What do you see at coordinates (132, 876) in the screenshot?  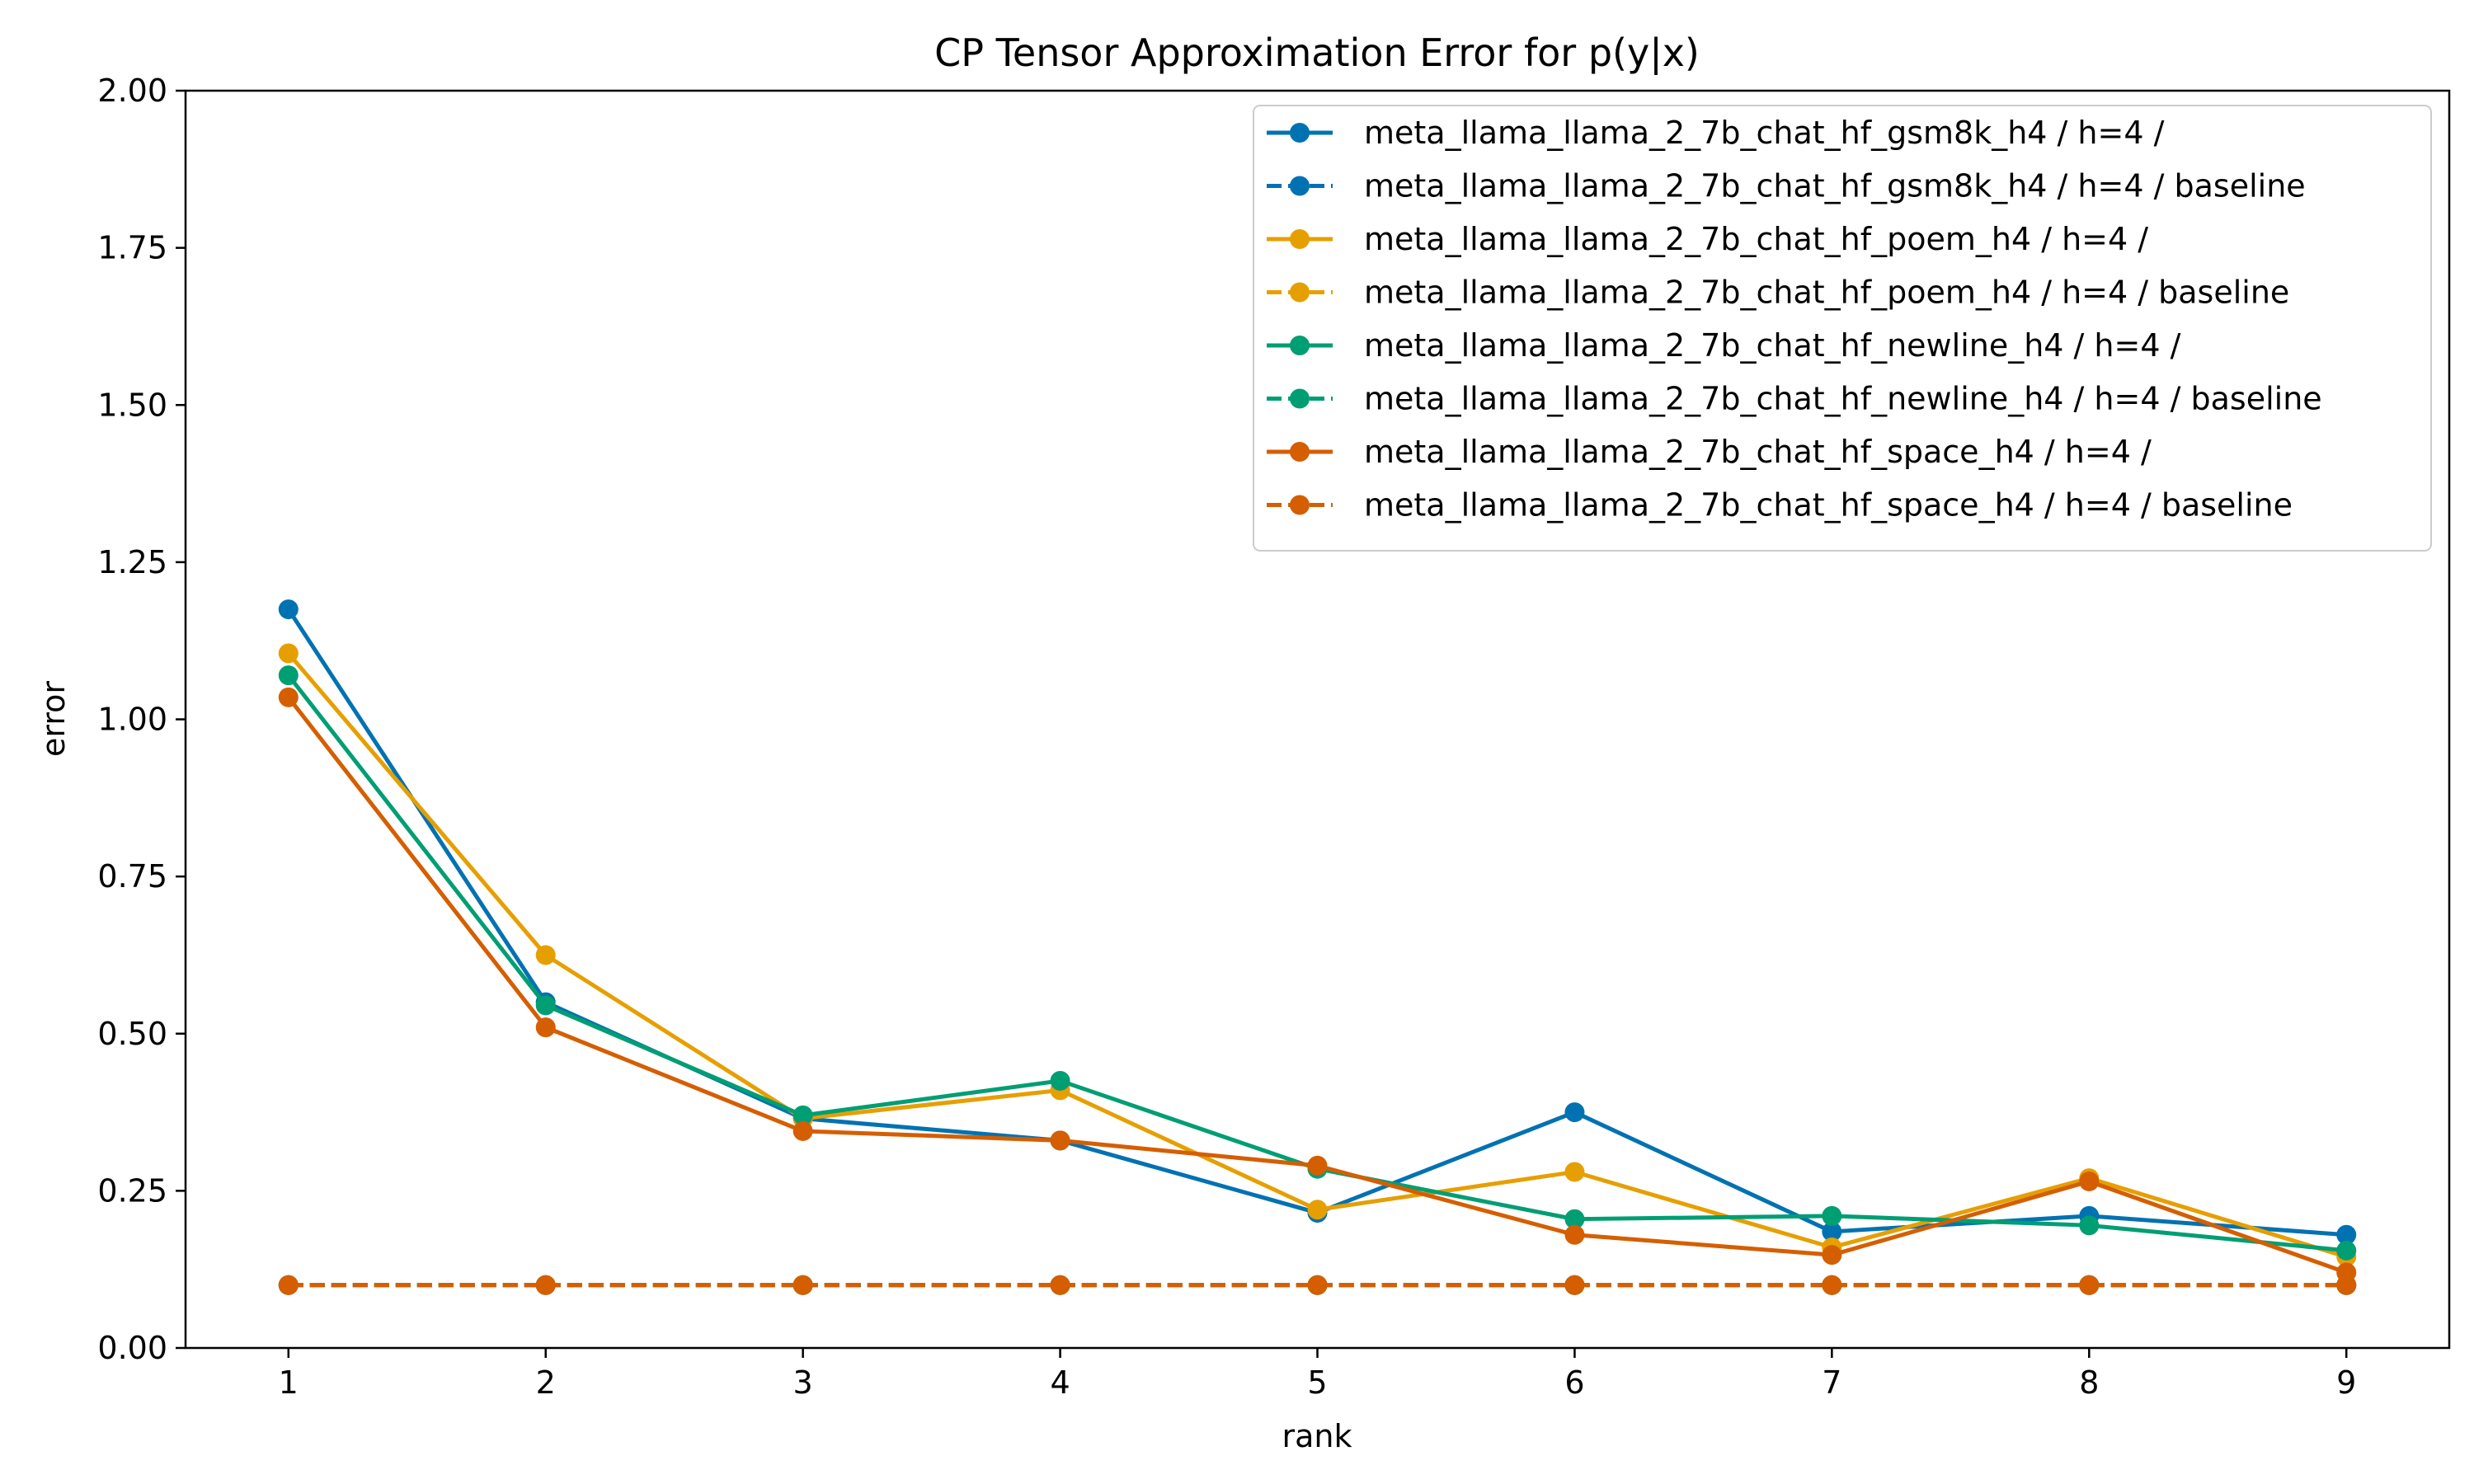 I see `y-tick-label: 0.75` at bounding box center [132, 876].